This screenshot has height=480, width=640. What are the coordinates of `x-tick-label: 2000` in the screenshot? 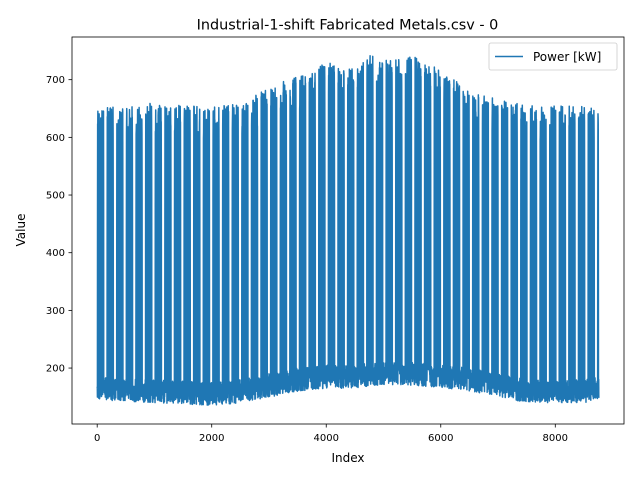 It's located at (211, 438).